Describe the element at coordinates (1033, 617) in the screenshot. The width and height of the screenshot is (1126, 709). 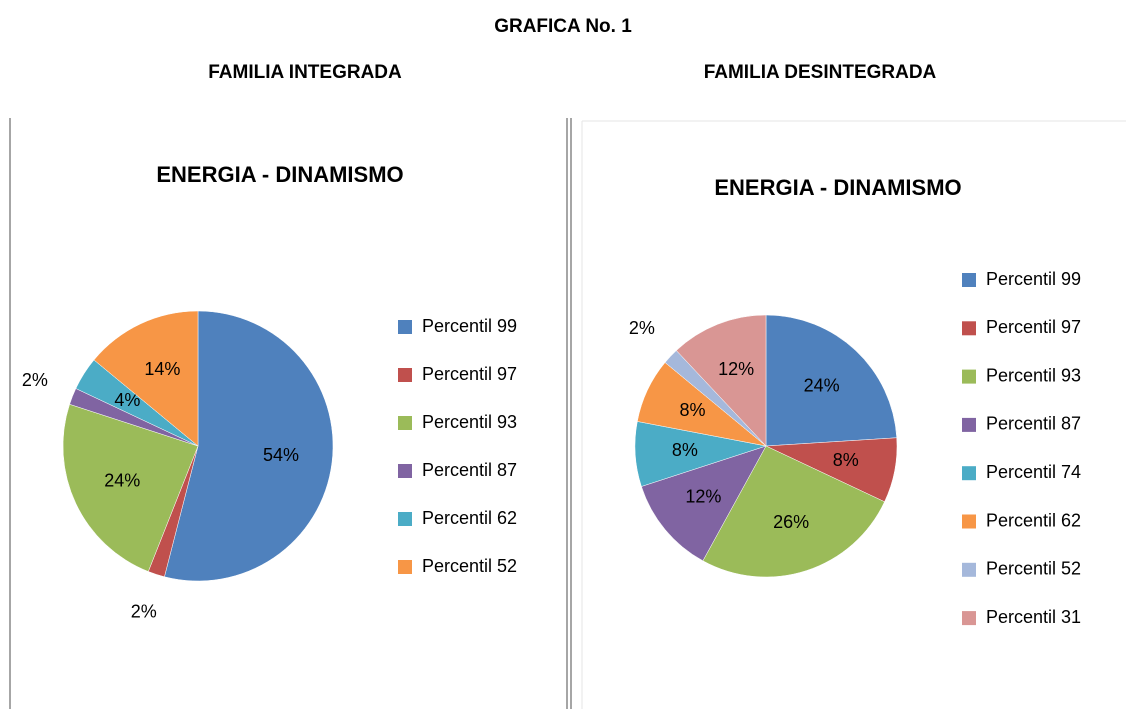
I see `legend-label: Percentil 31` at that location.